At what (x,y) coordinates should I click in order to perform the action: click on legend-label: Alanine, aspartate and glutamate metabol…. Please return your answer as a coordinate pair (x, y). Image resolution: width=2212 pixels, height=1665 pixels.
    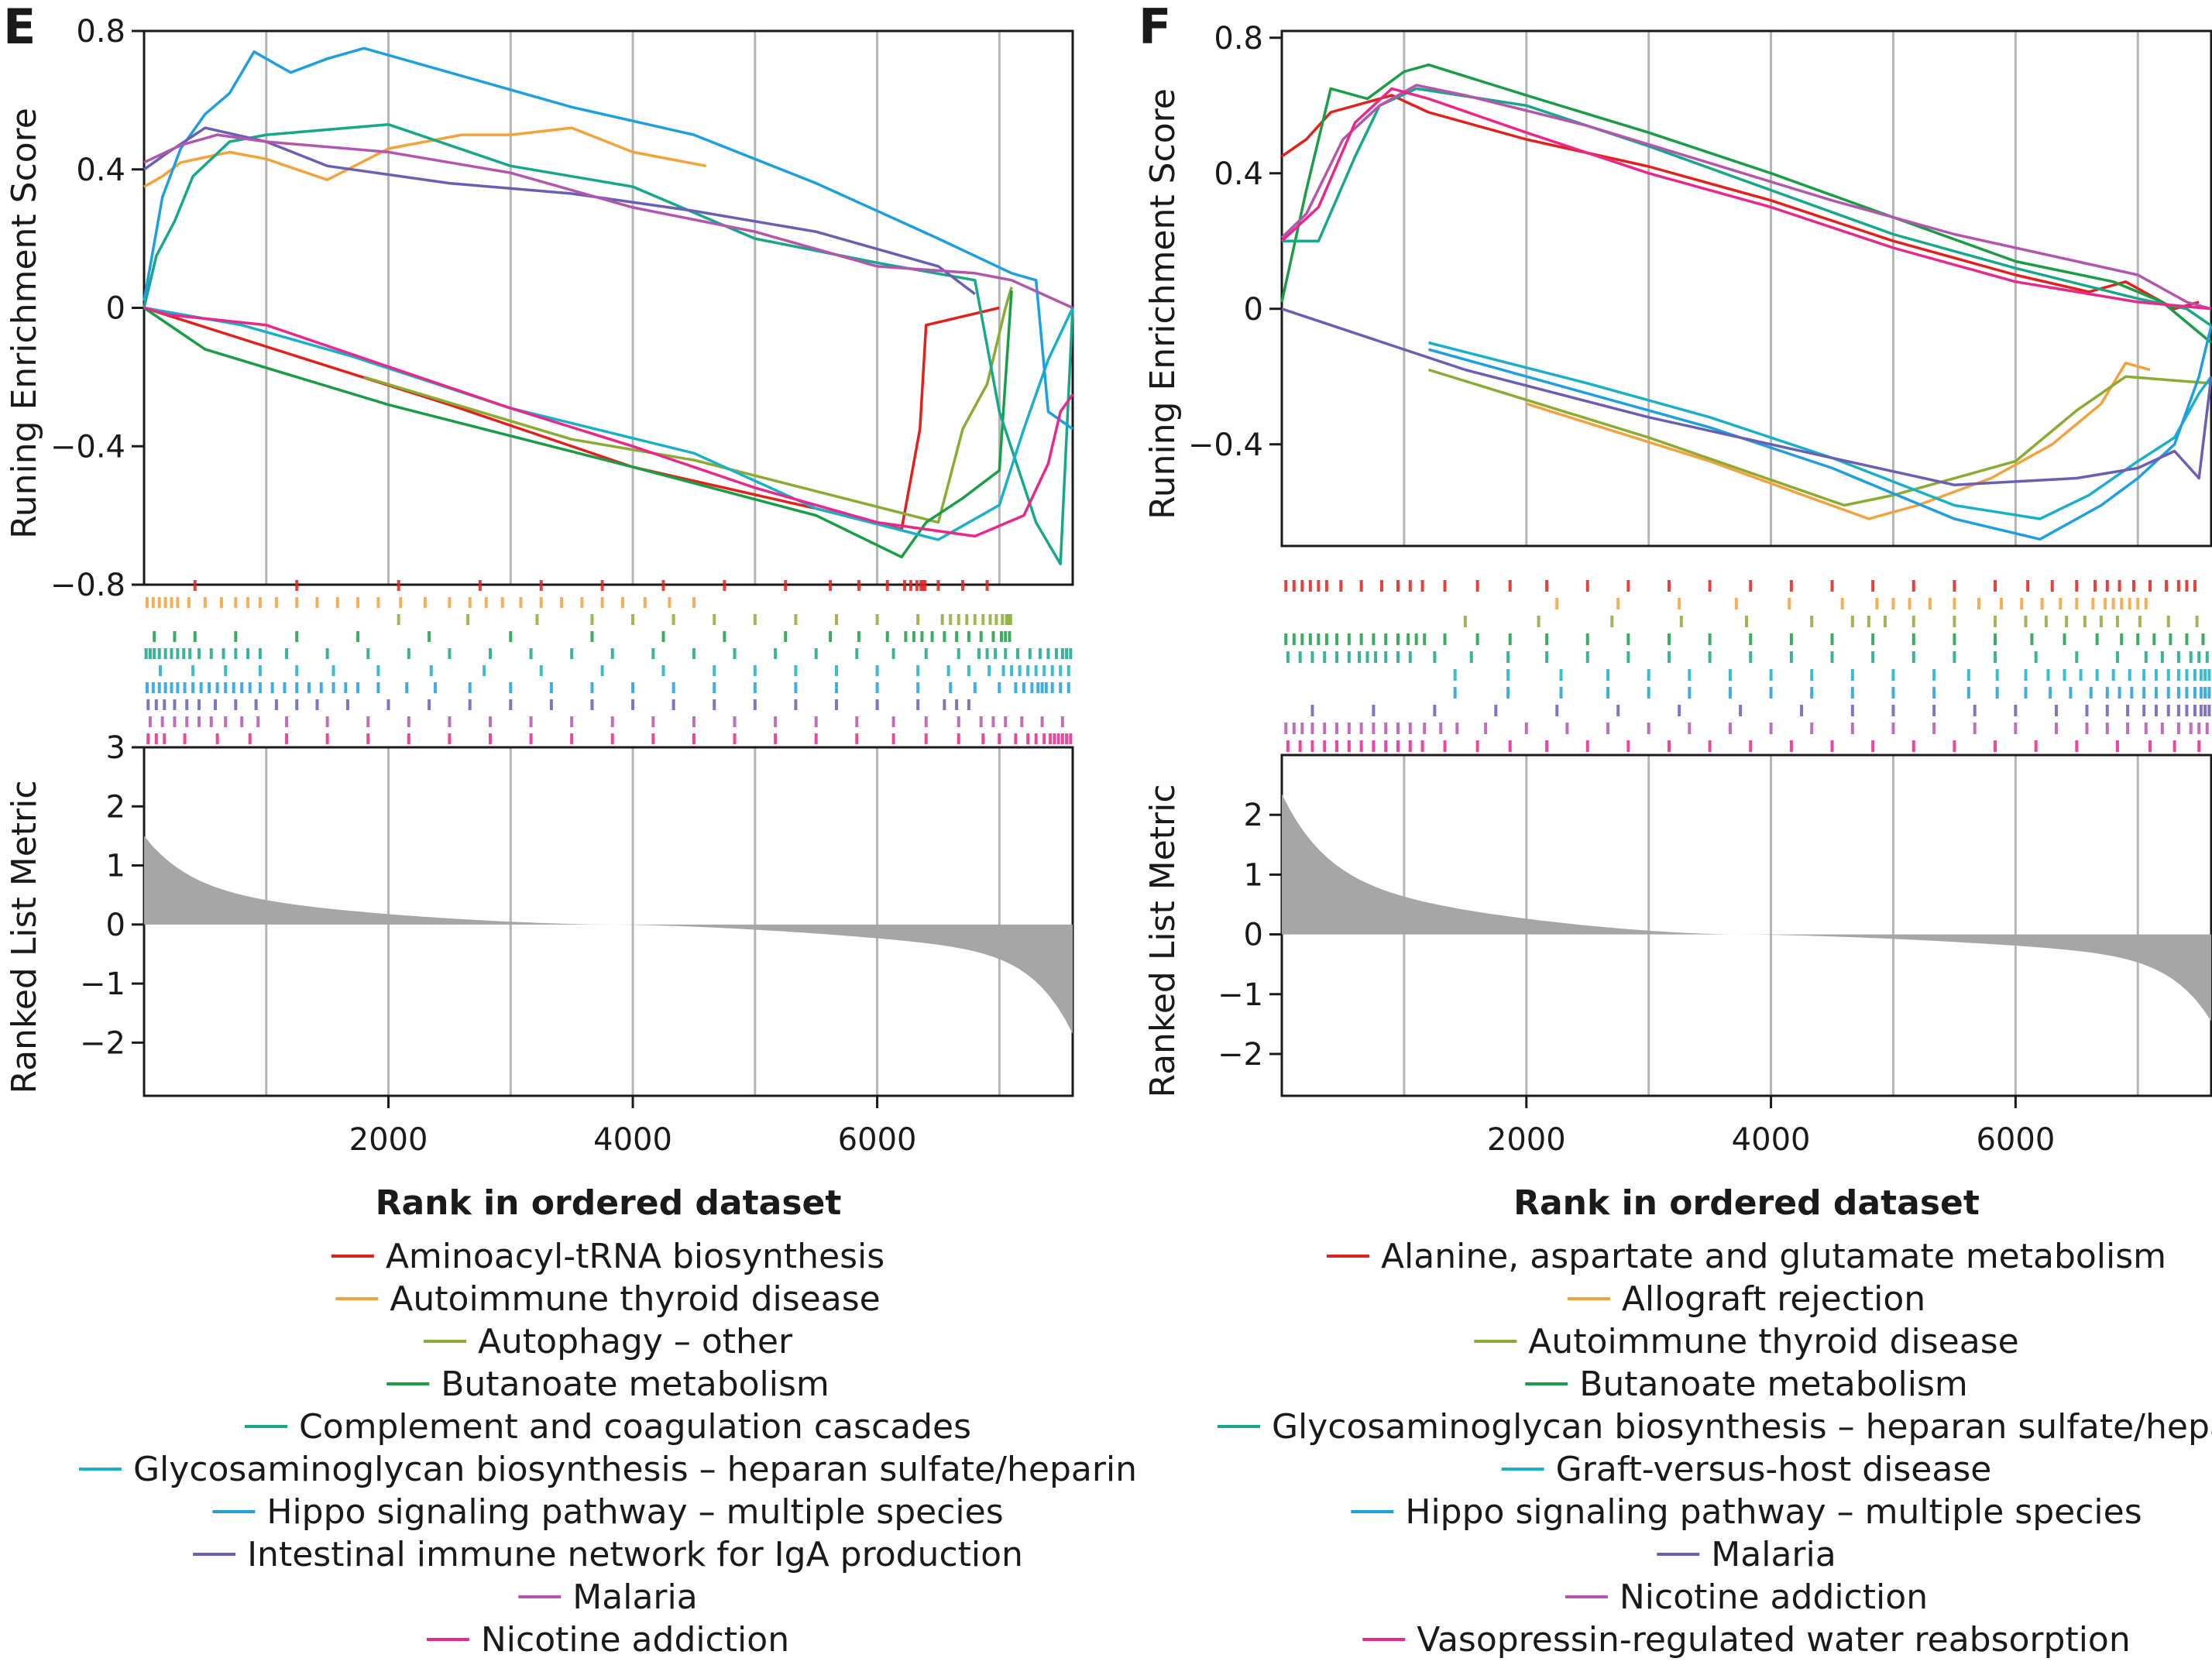
    Looking at the image, I should click on (1773, 1256).